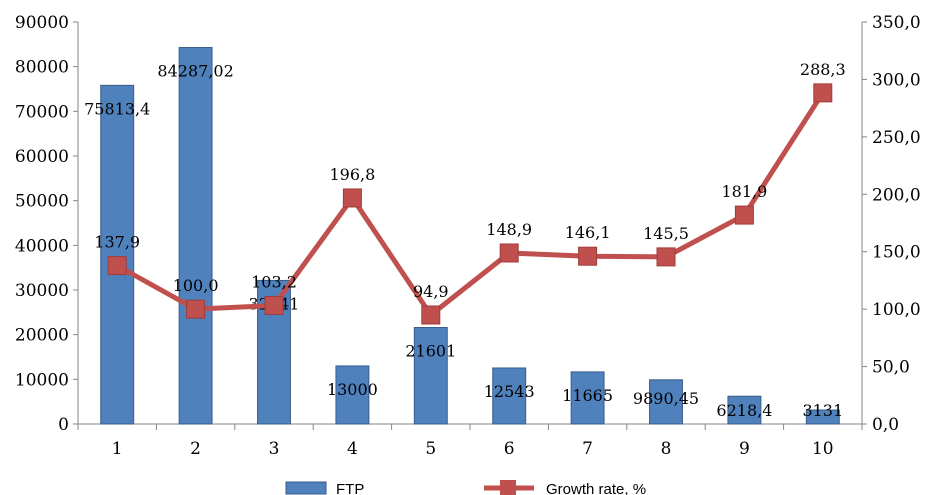 The image size is (925, 495). Describe the element at coordinates (509, 449) in the screenshot. I see `x-tick-label: 6` at that location.